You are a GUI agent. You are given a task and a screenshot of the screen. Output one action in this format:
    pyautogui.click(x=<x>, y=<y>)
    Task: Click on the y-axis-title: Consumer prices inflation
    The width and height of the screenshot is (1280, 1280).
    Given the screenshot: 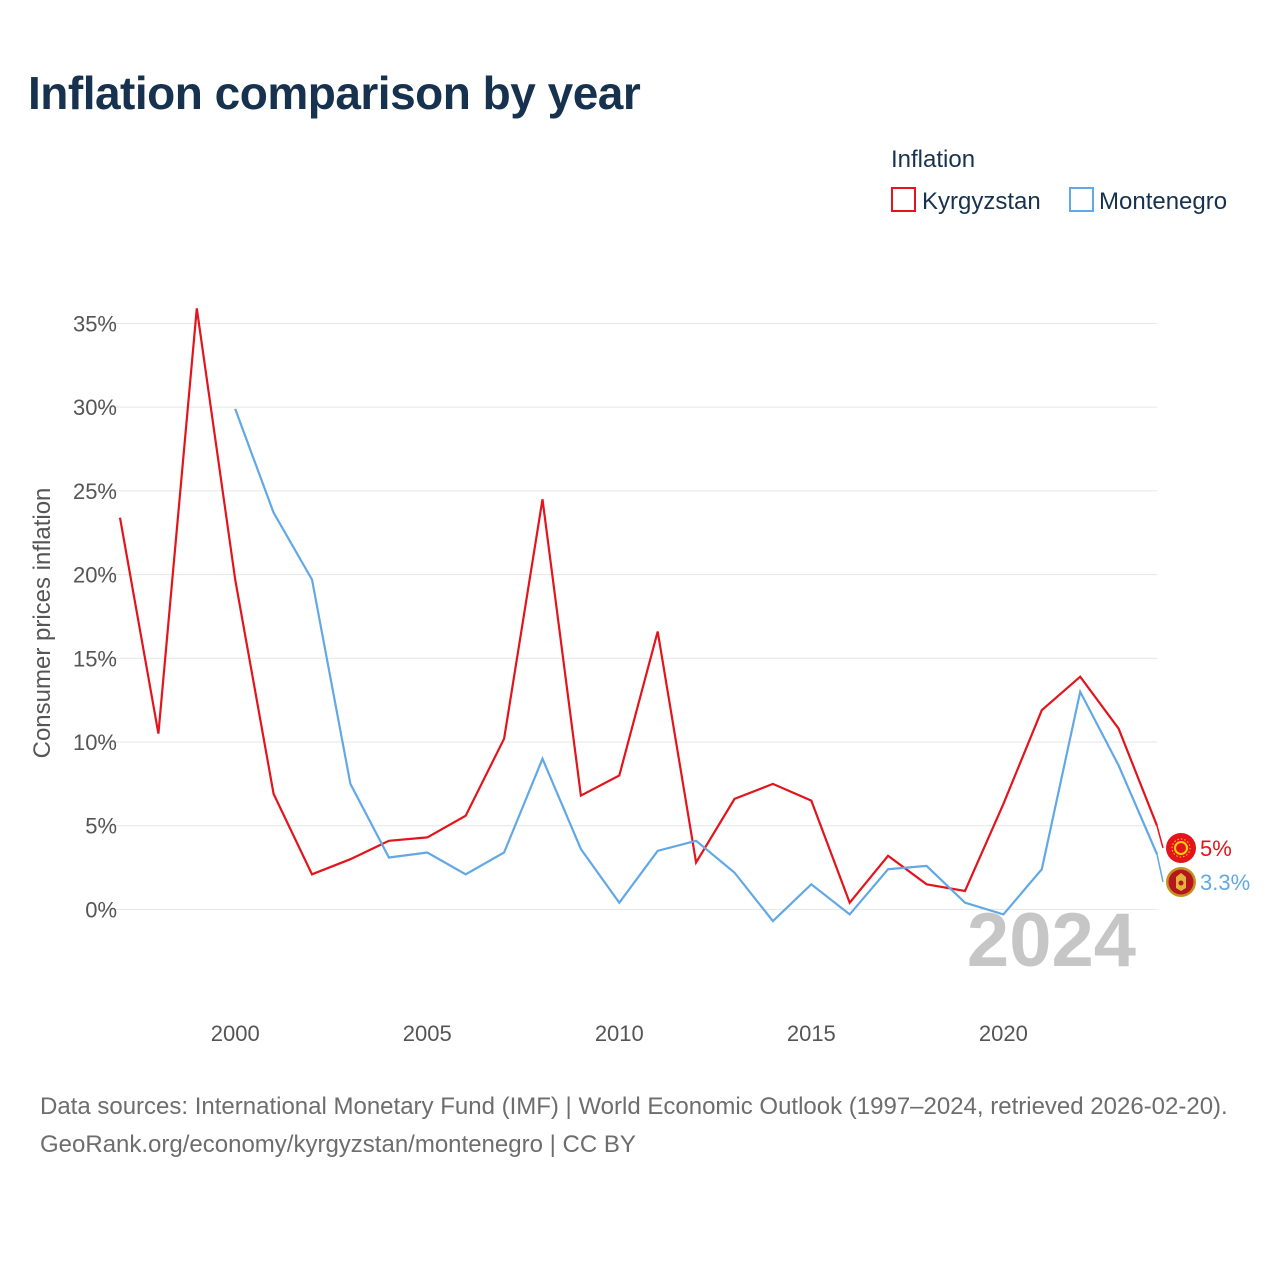 What is the action you would take?
    pyautogui.click(x=42, y=623)
    